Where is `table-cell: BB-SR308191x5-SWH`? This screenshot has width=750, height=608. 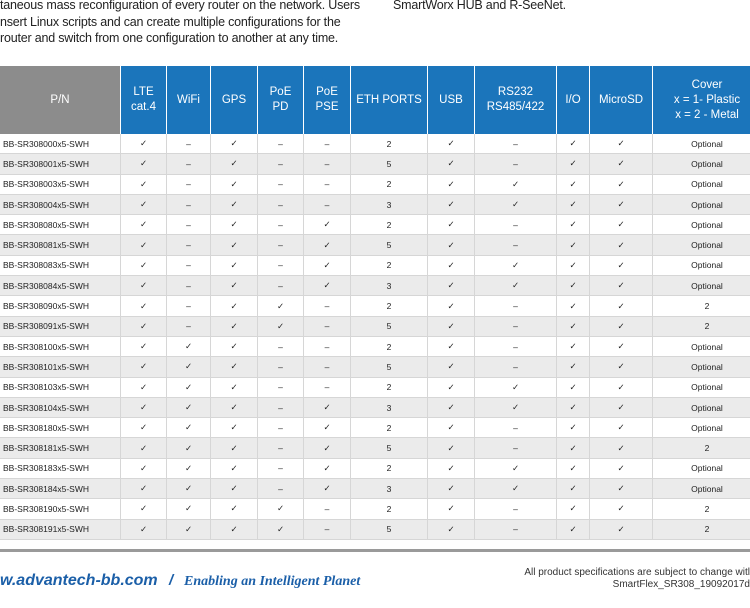
table-cell: BB-SR308191x5-SWH is located at coordinates (60, 529).